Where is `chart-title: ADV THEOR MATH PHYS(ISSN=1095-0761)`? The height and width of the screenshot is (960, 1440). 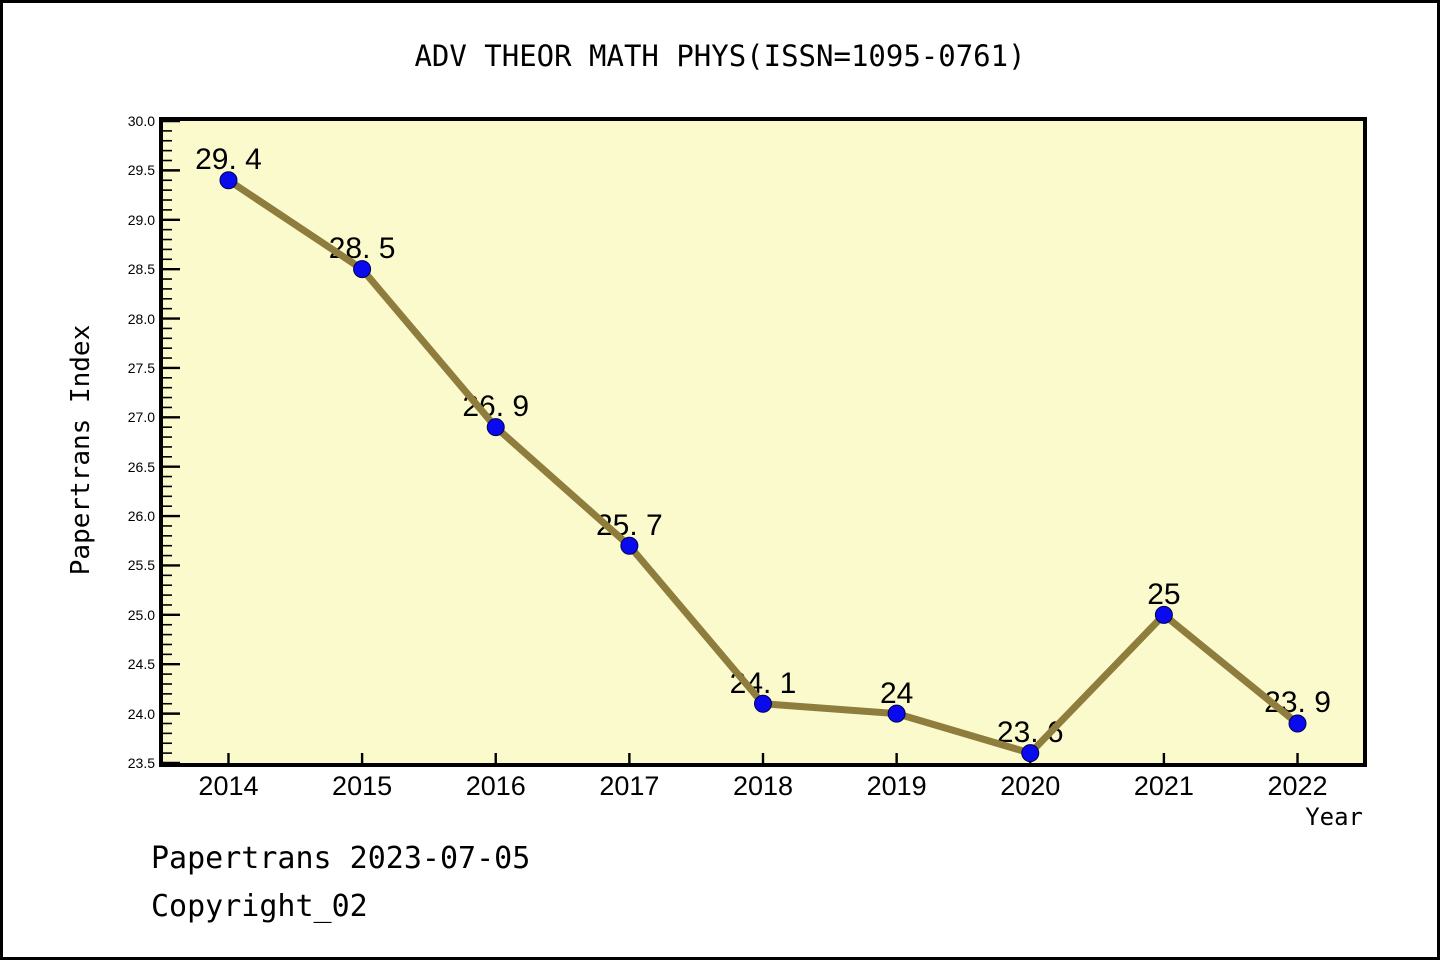
chart-title: ADV THEOR MATH PHYS(ISSN=1095-0761) is located at coordinates (720, 56).